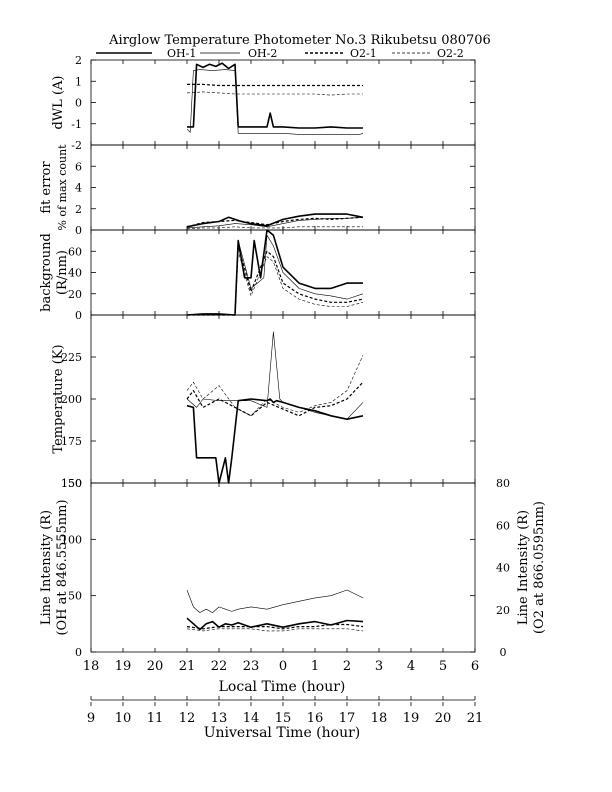  Describe the element at coordinates (75, 294) in the screenshot. I see `y-tick-label: 20` at that location.